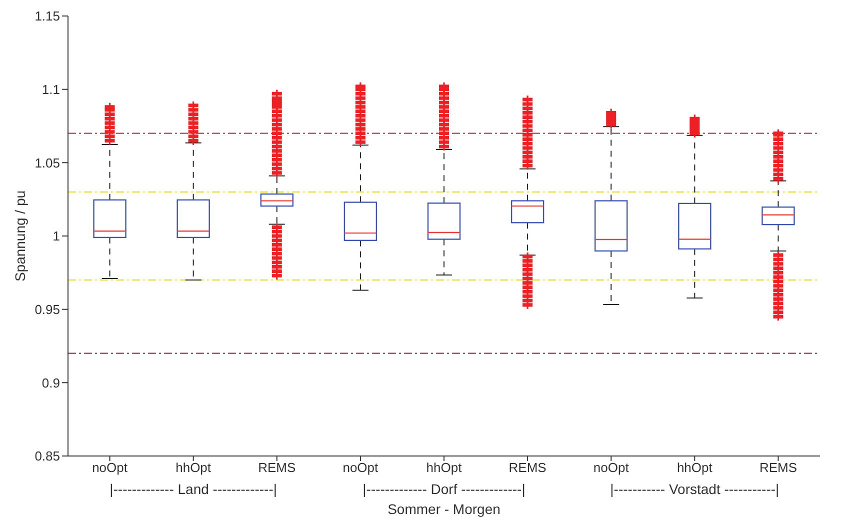 This screenshot has height=528, width=850. Describe the element at coordinates (444, 489) in the screenshot. I see `text: |------------- Dorf -------------|` at that location.